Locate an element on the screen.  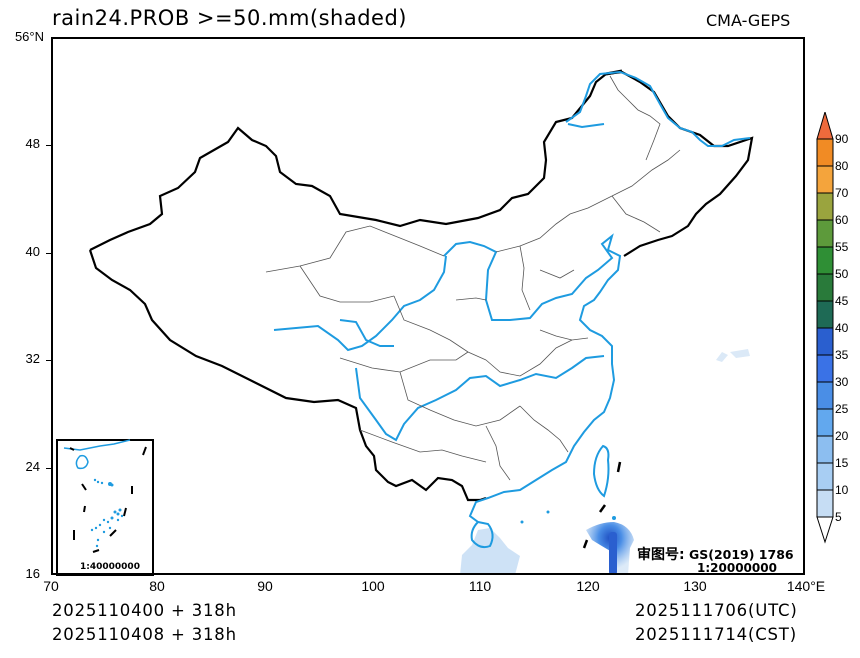
colorbar-label-35: 35 is located at coordinates (842, 355).